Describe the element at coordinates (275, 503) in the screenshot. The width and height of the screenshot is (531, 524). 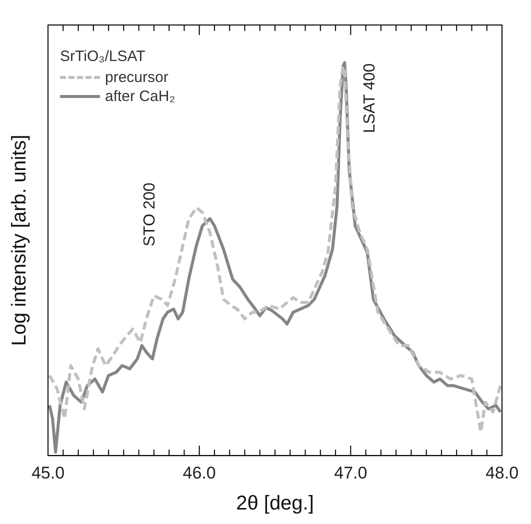
I see `x-axis-title: 2θ [deg.]` at that location.